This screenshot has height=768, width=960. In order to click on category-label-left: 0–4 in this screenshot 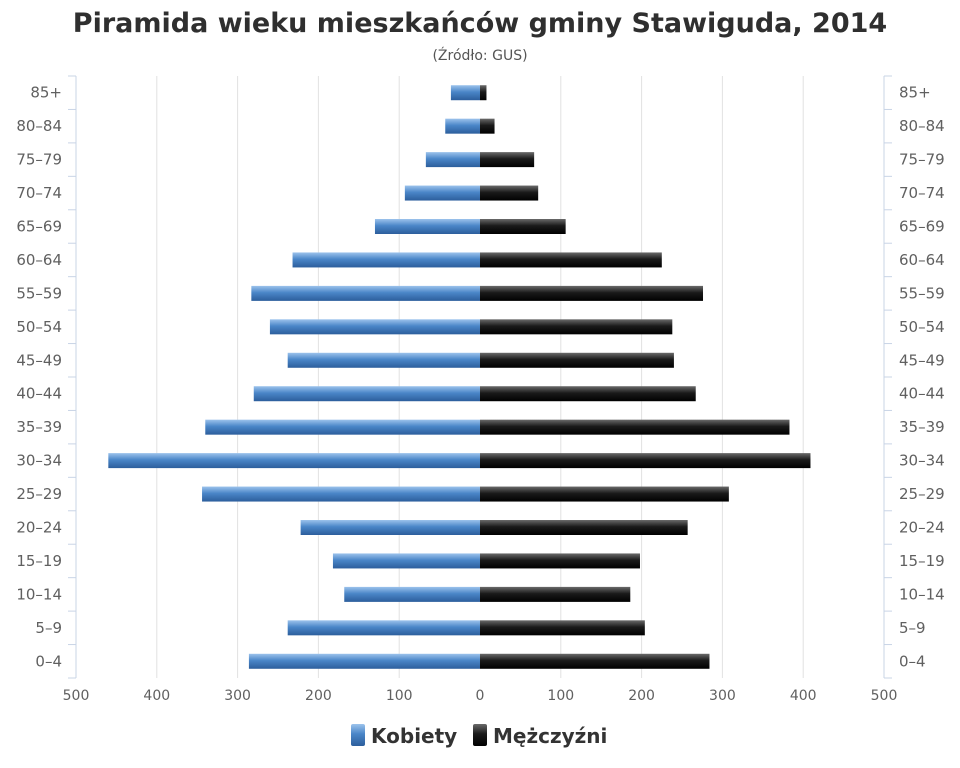, I will do `click(48, 661)`.